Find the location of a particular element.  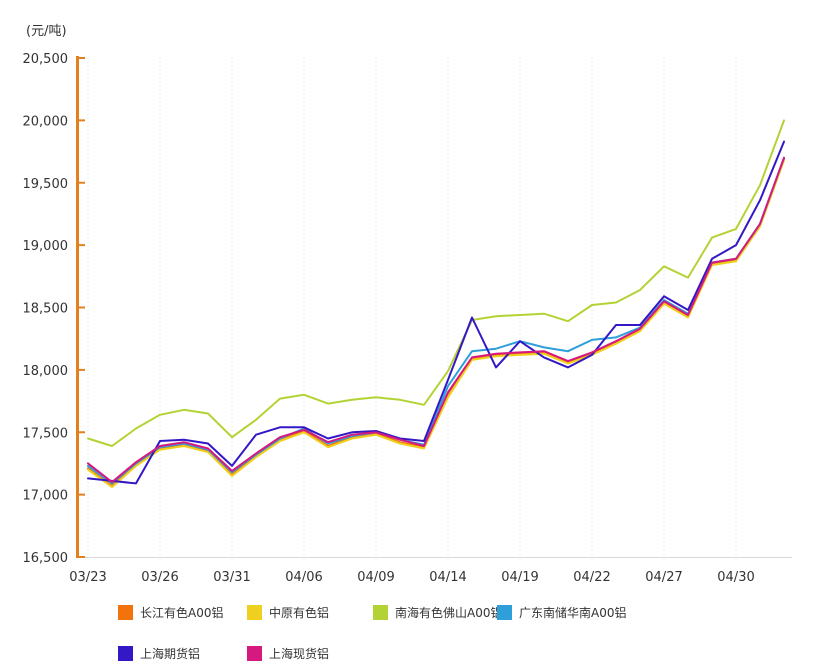

legend-item-中原有色铝: 中原有色铝 is located at coordinates (288, 612).